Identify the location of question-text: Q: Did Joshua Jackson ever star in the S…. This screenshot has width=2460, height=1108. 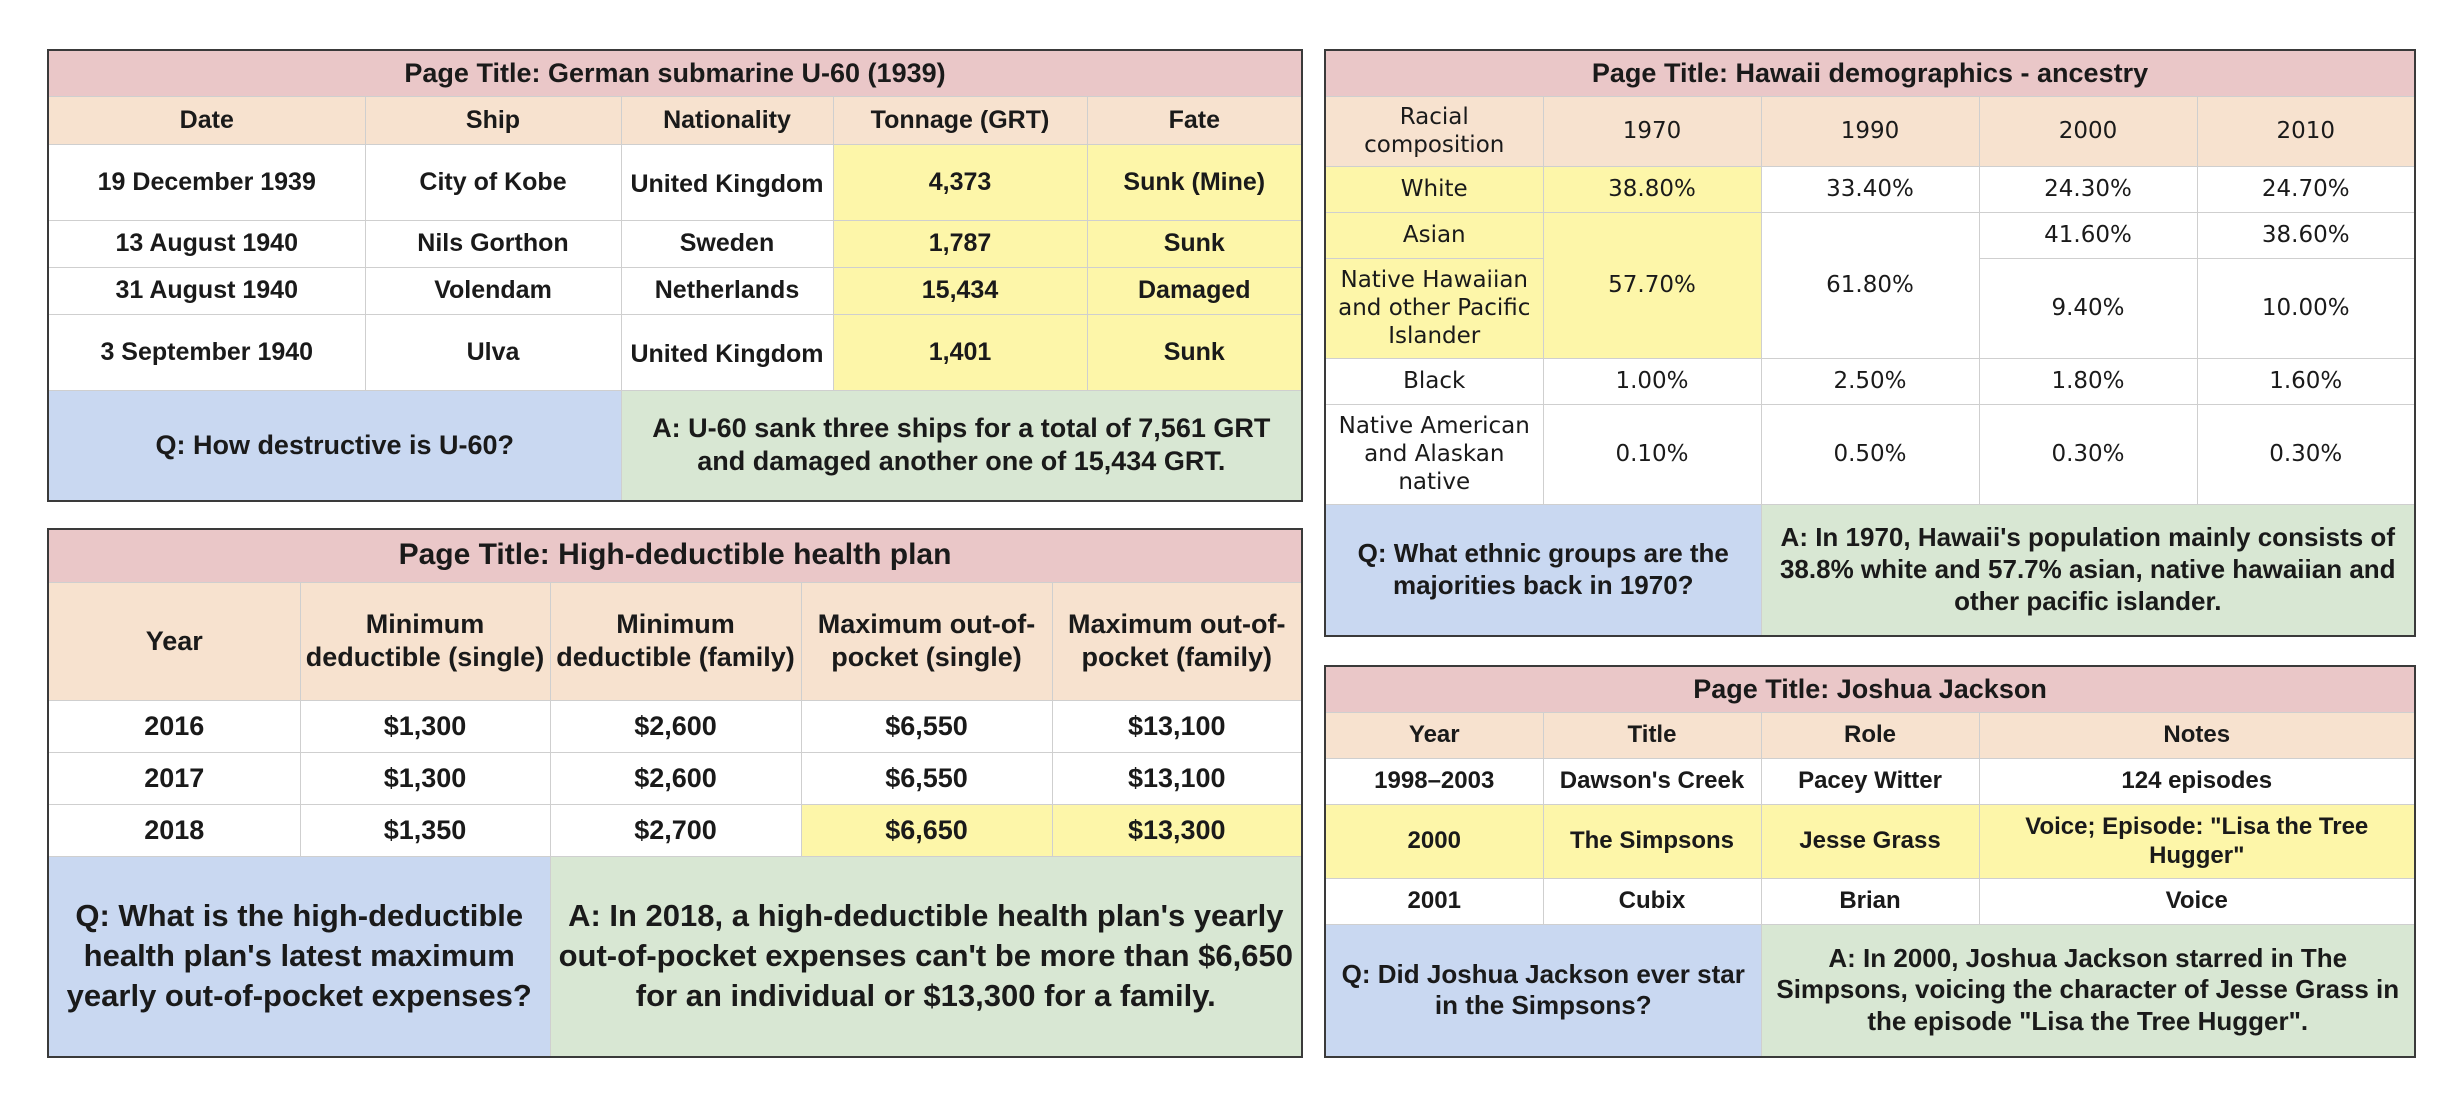
(1543, 990).